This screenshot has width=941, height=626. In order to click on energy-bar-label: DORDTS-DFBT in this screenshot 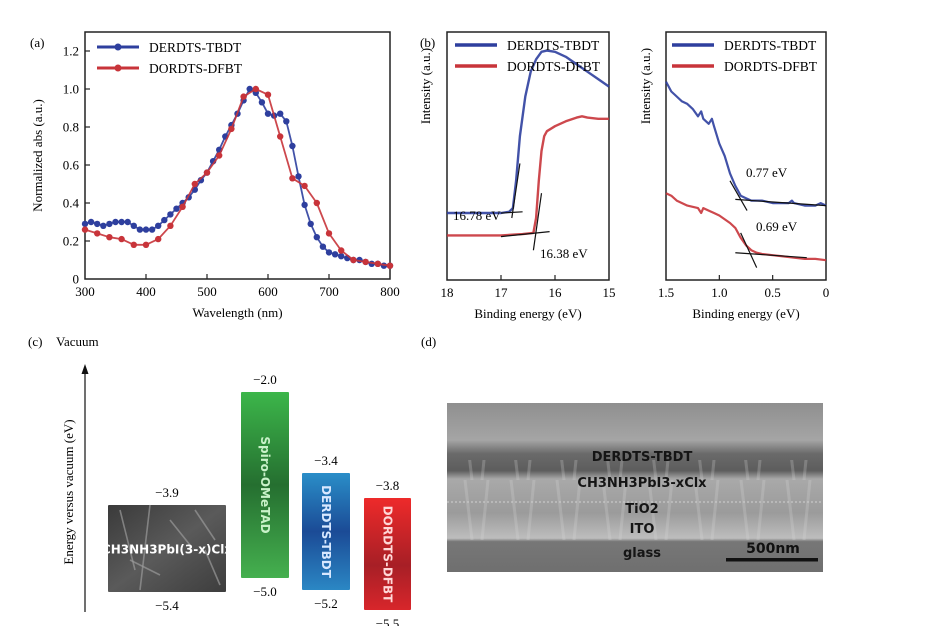, I will do `click(388, 554)`.